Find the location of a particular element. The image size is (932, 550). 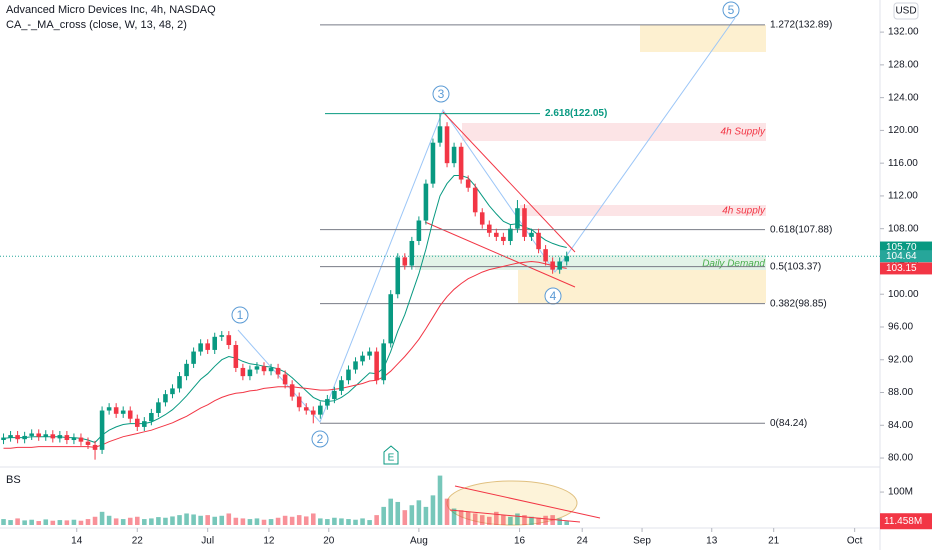

fib-label: 2.618(122.05) is located at coordinates (576, 113).